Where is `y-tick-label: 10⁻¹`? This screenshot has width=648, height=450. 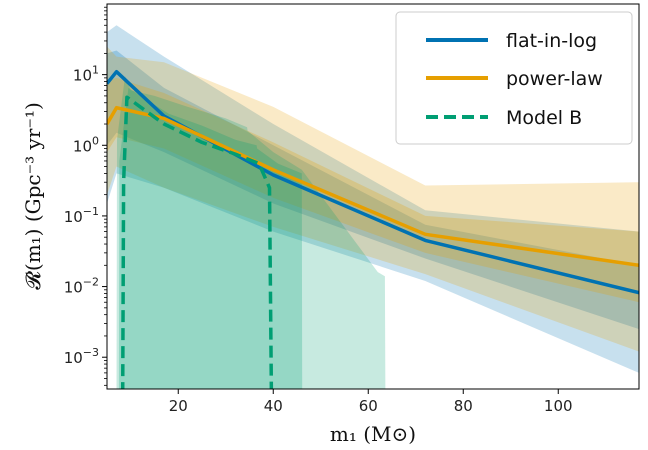
y-tick-label: 10⁻¹ is located at coordinates (81, 215).